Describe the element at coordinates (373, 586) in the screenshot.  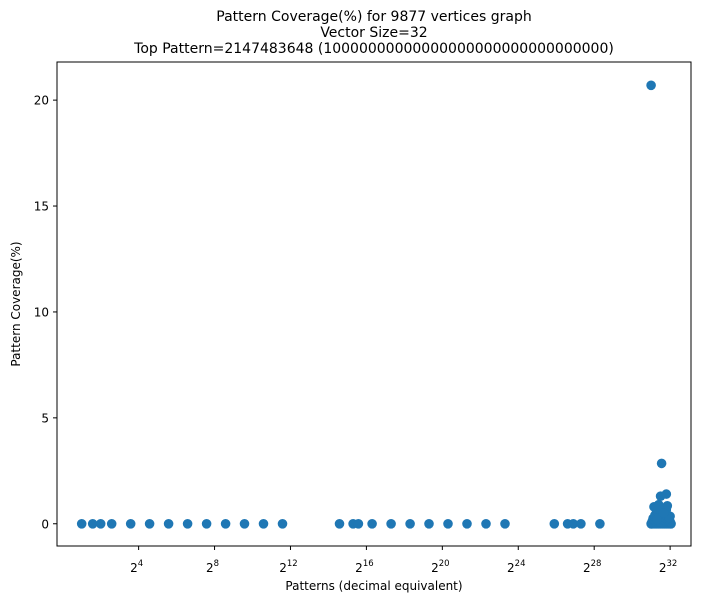
I see `x-axis-label: Patterns (decimal equivalent)` at that location.